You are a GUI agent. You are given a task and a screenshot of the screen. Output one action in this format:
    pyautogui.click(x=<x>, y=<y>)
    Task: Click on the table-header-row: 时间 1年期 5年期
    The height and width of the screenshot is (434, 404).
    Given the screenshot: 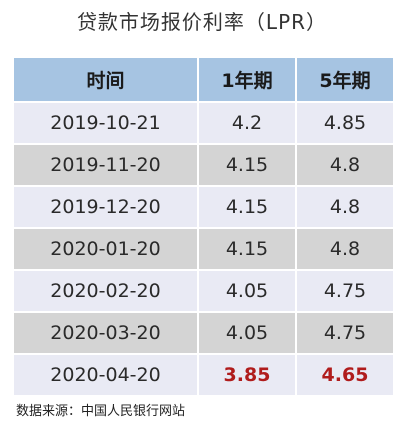 What is the action you would take?
    pyautogui.click(x=203, y=79)
    